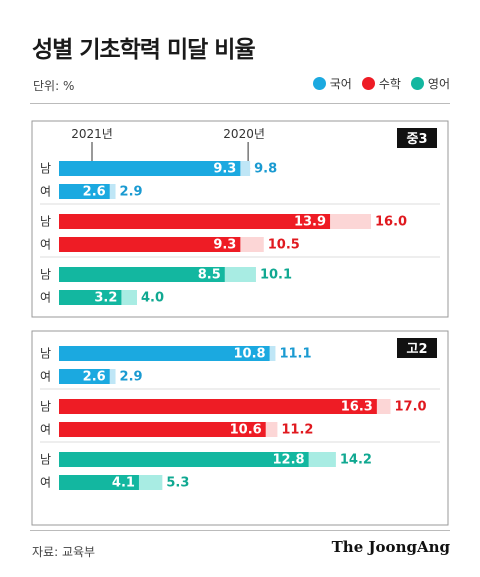 The width and height of the screenshot is (480, 577). I want to click on legend-item-math: 수학, so click(381, 83).